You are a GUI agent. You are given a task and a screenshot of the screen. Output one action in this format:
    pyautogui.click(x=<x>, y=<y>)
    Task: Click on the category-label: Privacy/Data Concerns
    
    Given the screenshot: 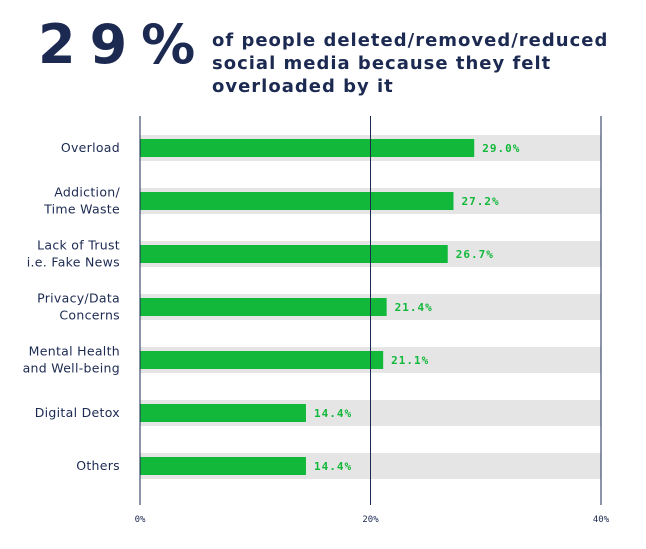 What is the action you would take?
    pyautogui.click(x=78, y=307)
    